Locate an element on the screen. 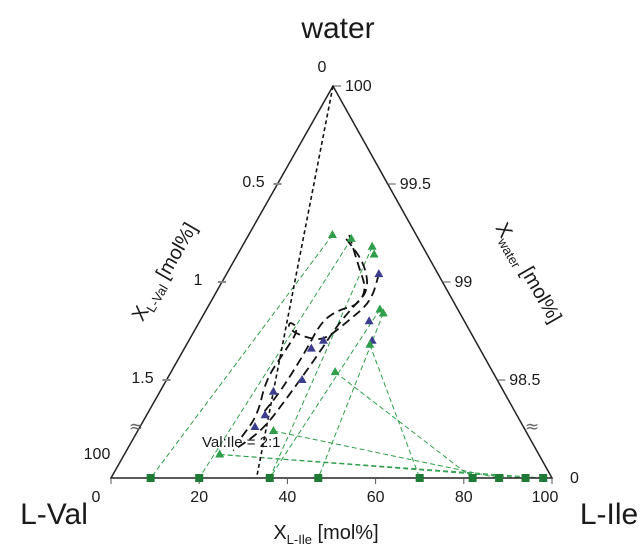 The height and width of the screenshot is (544, 643). bottom-axis-tick-label: 20 is located at coordinates (199, 497).